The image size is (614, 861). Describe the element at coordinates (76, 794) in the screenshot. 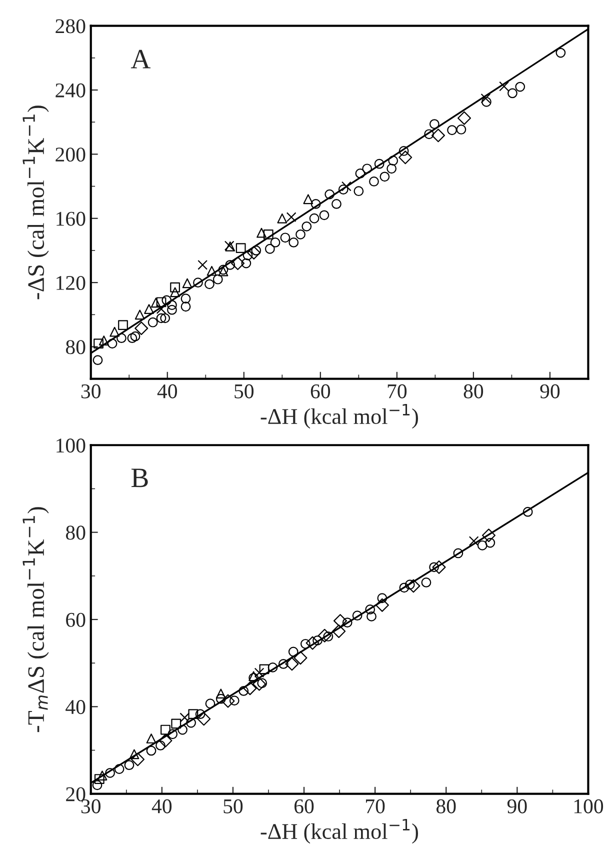

I see `y-tick-label: 20` at that location.